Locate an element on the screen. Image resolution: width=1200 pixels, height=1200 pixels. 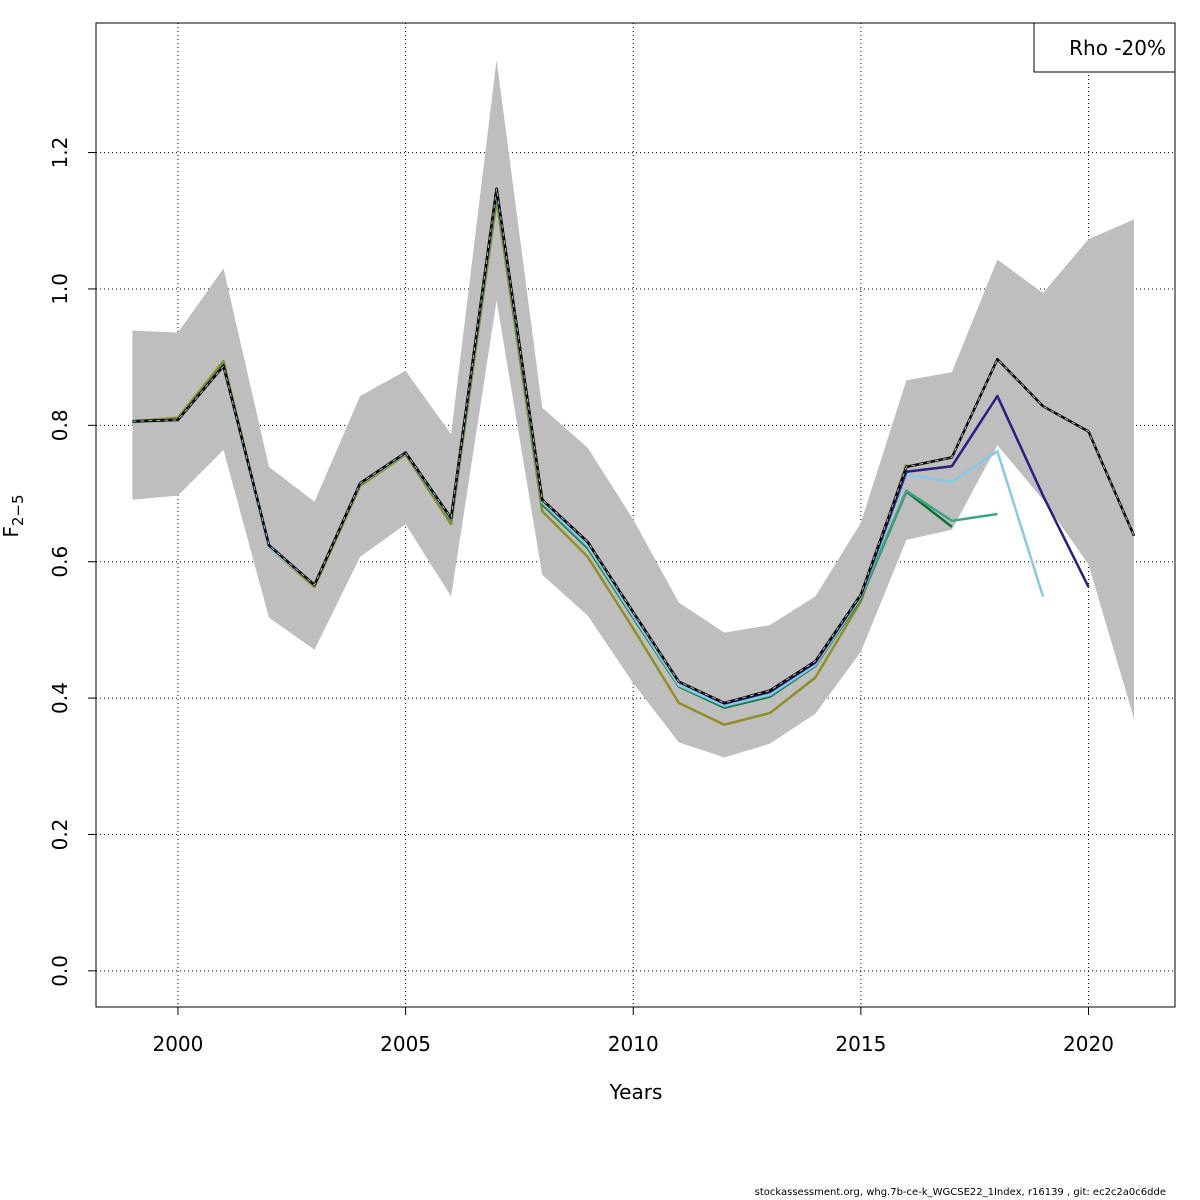
y-tick-label-0.4: 0.4 is located at coordinates (60, 698).